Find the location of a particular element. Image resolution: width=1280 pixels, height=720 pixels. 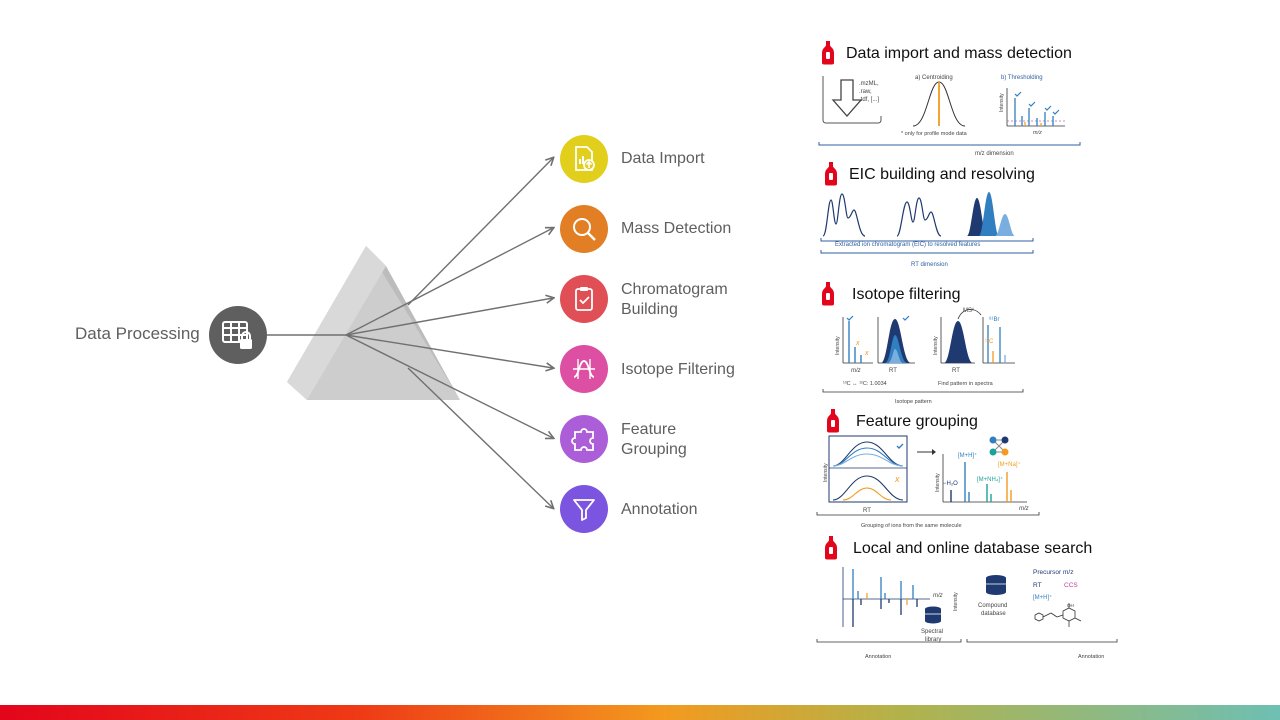

puzzle-icon is located at coordinates (584, 439).